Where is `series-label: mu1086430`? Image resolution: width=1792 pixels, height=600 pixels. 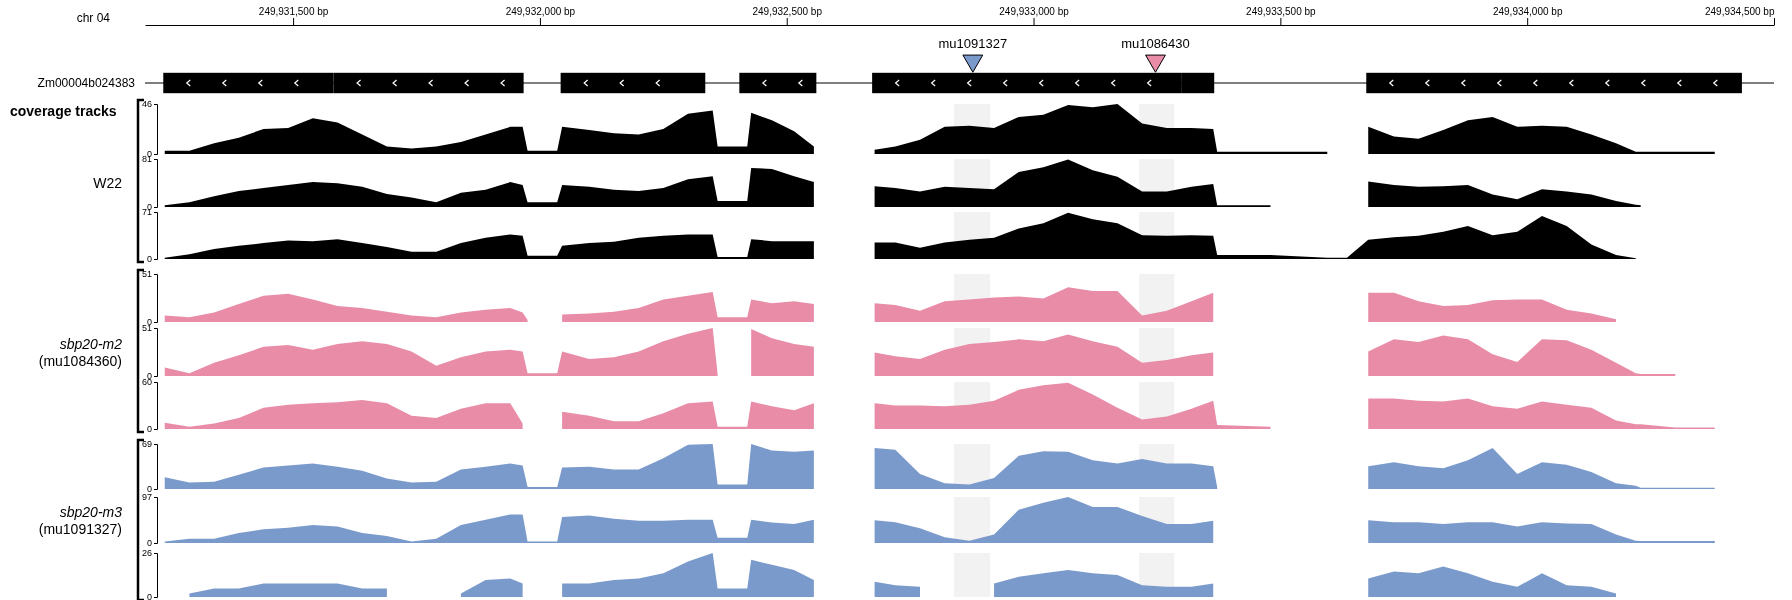
series-label: mu1086430 is located at coordinates (1155, 43).